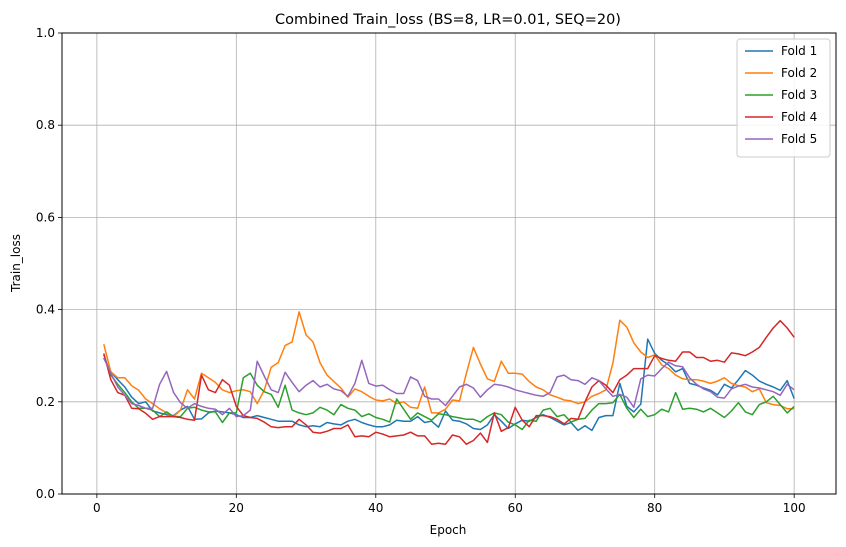 The height and width of the screenshot is (547, 846). Describe the element at coordinates (97, 508) in the screenshot. I see `x-tick-label: 0` at that location.